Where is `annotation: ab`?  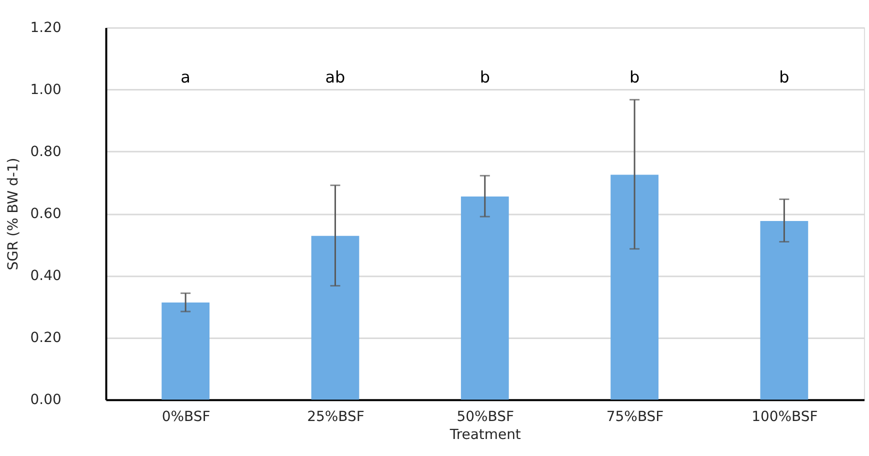 annotation: ab is located at coordinates (335, 76).